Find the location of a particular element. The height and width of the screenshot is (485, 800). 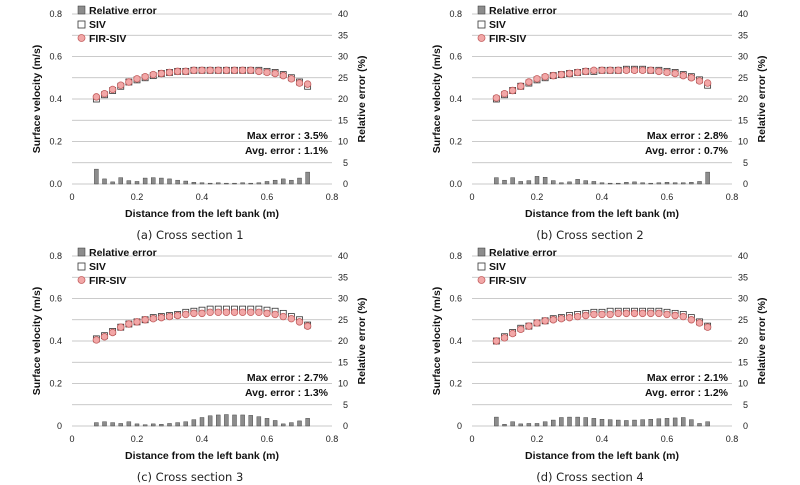

x-tick-label: 0.4 is located at coordinates (602, 439).